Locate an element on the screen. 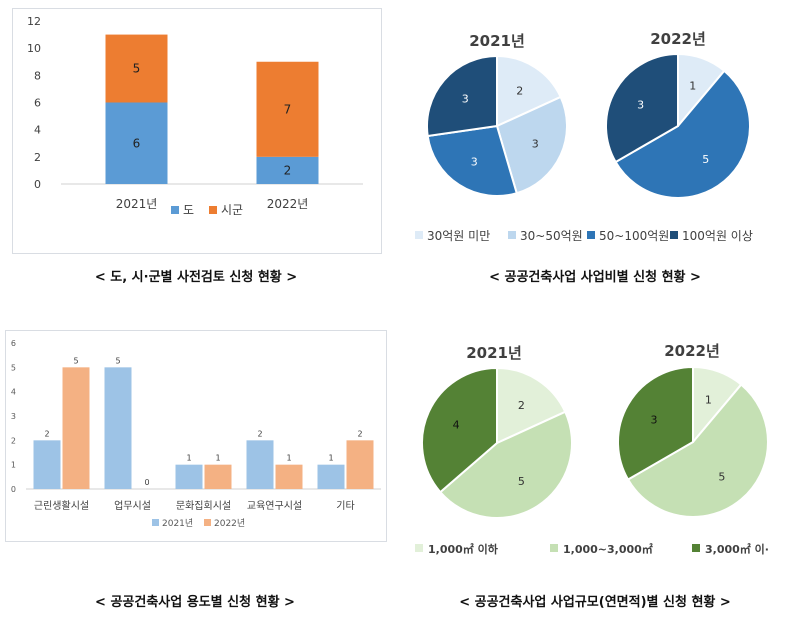 The image size is (800, 625). x-tick-label: 문화집회시설 is located at coordinates (203, 506).